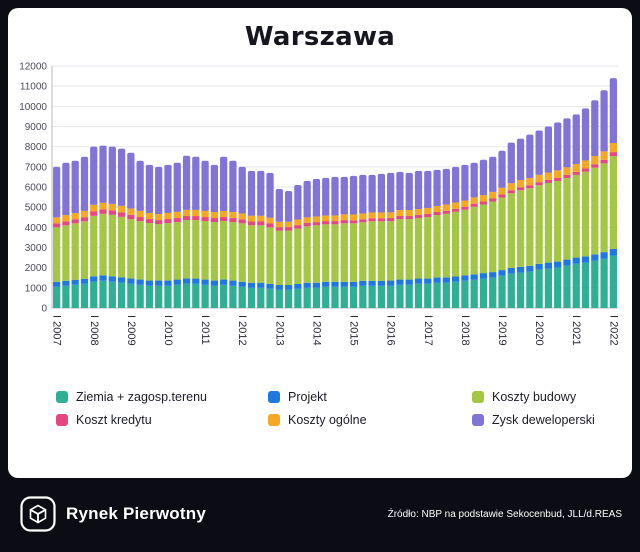 The width and height of the screenshot is (640, 552). What do you see at coordinates (279, 330) in the screenshot?
I see `svg-text: I 2013` at bounding box center [279, 330].